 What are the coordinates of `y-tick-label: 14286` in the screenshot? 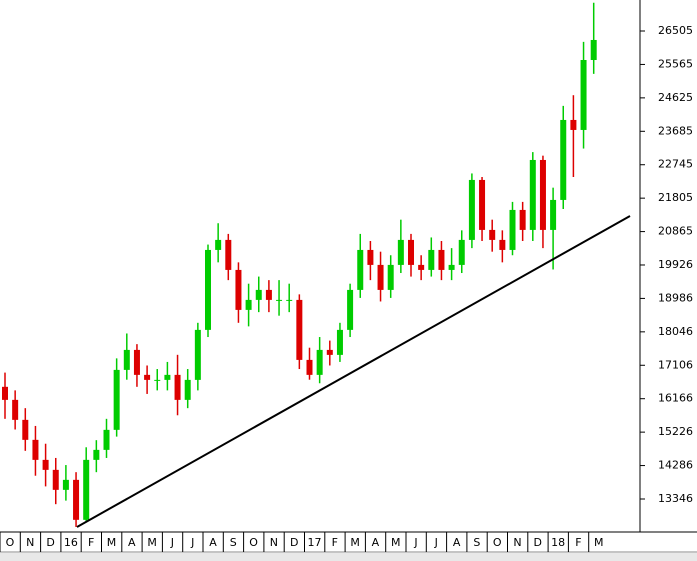 It's located at (675, 465).